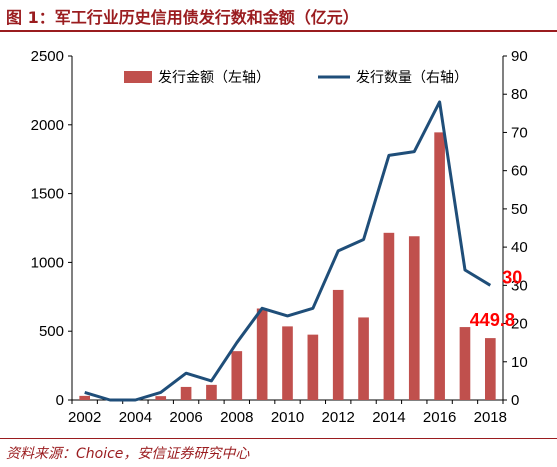 The height and width of the screenshot is (467, 557). What do you see at coordinates (47, 56) in the screenshot?
I see `y-left-tick-label: 2500` at bounding box center [47, 56].